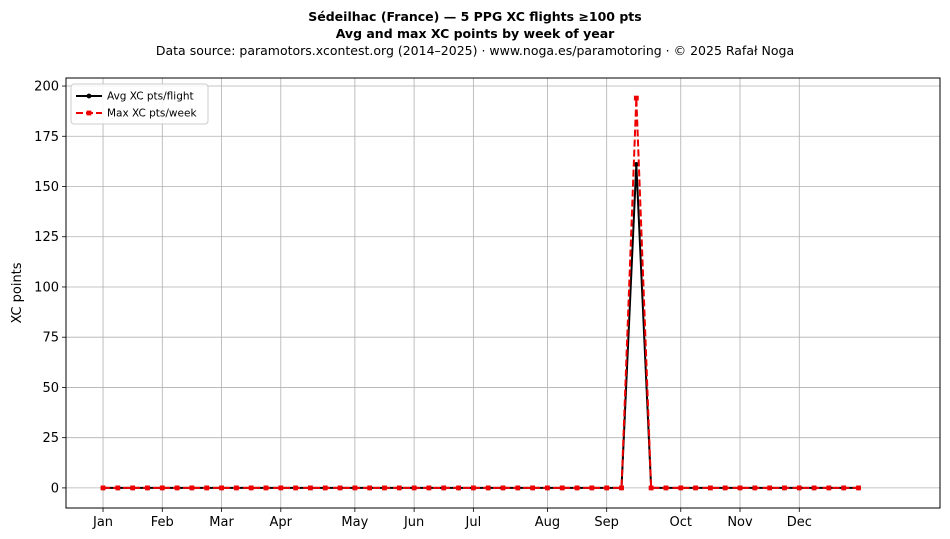 The image size is (950, 539). What do you see at coordinates (152, 114) in the screenshot?
I see `legend-label: Max XC pts/week` at bounding box center [152, 114].